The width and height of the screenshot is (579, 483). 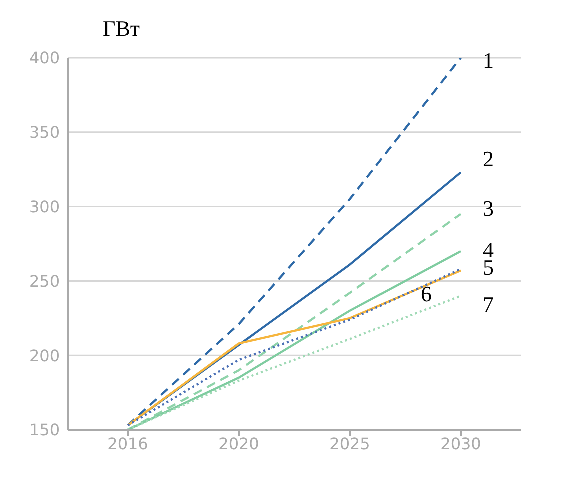 What do you see at coordinates (121, 29) in the screenshot?
I see `y-axis-title: ГВт` at bounding box center [121, 29].